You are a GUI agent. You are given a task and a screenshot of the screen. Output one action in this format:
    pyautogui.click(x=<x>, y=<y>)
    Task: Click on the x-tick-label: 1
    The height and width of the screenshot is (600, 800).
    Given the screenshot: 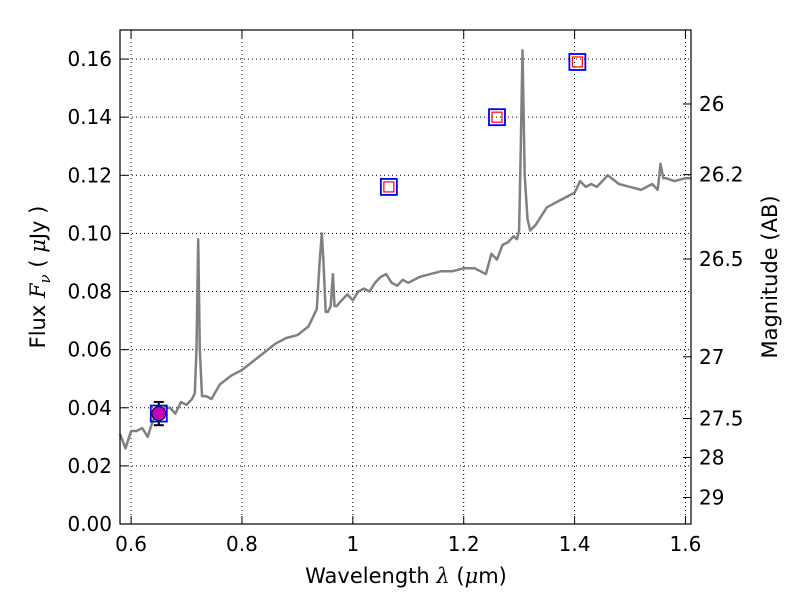 What is the action you would take?
    pyautogui.click(x=352, y=544)
    